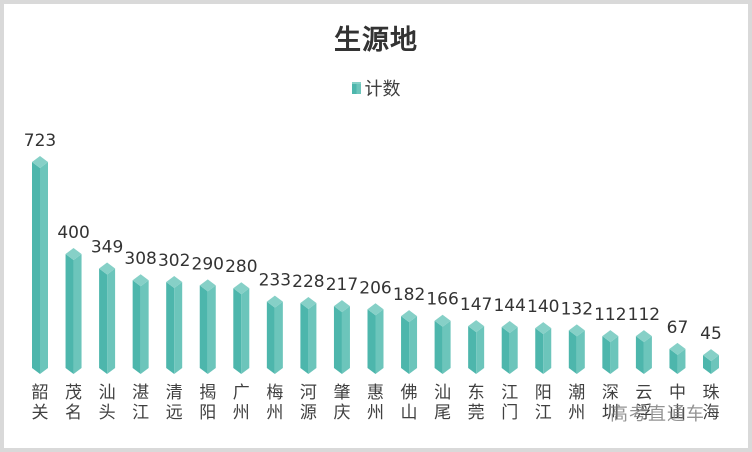 The height and width of the screenshot is (452, 752). Describe the element at coordinates (274, 393) in the screenshot. I see `category-label: 梅` at that location.